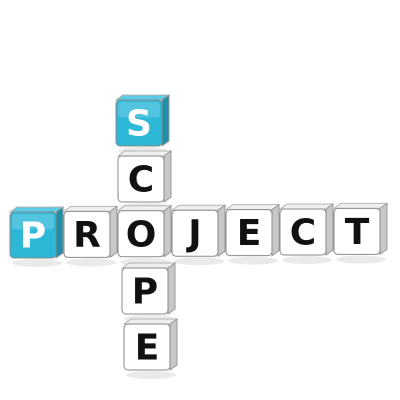 The width and height of the screenshot is (400, 400). Describe the element at coordinates (306, 206) in the screenshot. I see `across-cube-6-top-face` at that location.